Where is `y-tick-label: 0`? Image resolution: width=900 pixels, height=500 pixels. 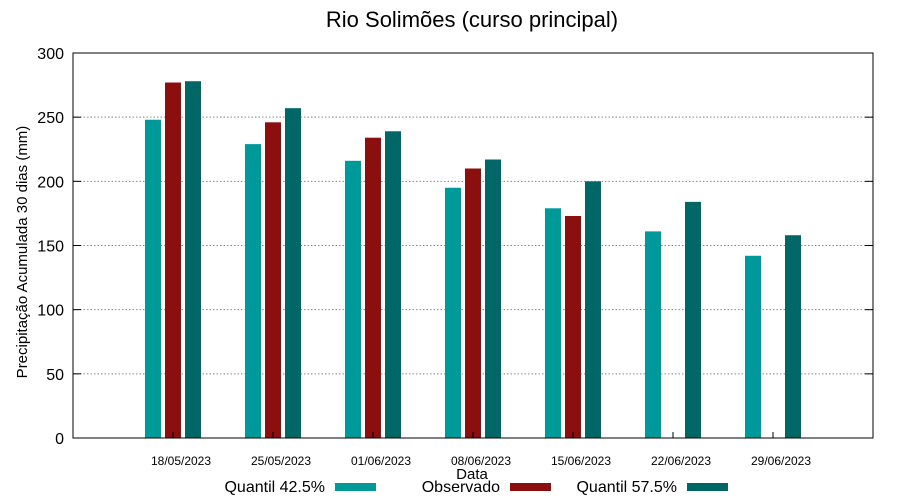
y-tick-label: 0 is located at coordinates (59, 439).